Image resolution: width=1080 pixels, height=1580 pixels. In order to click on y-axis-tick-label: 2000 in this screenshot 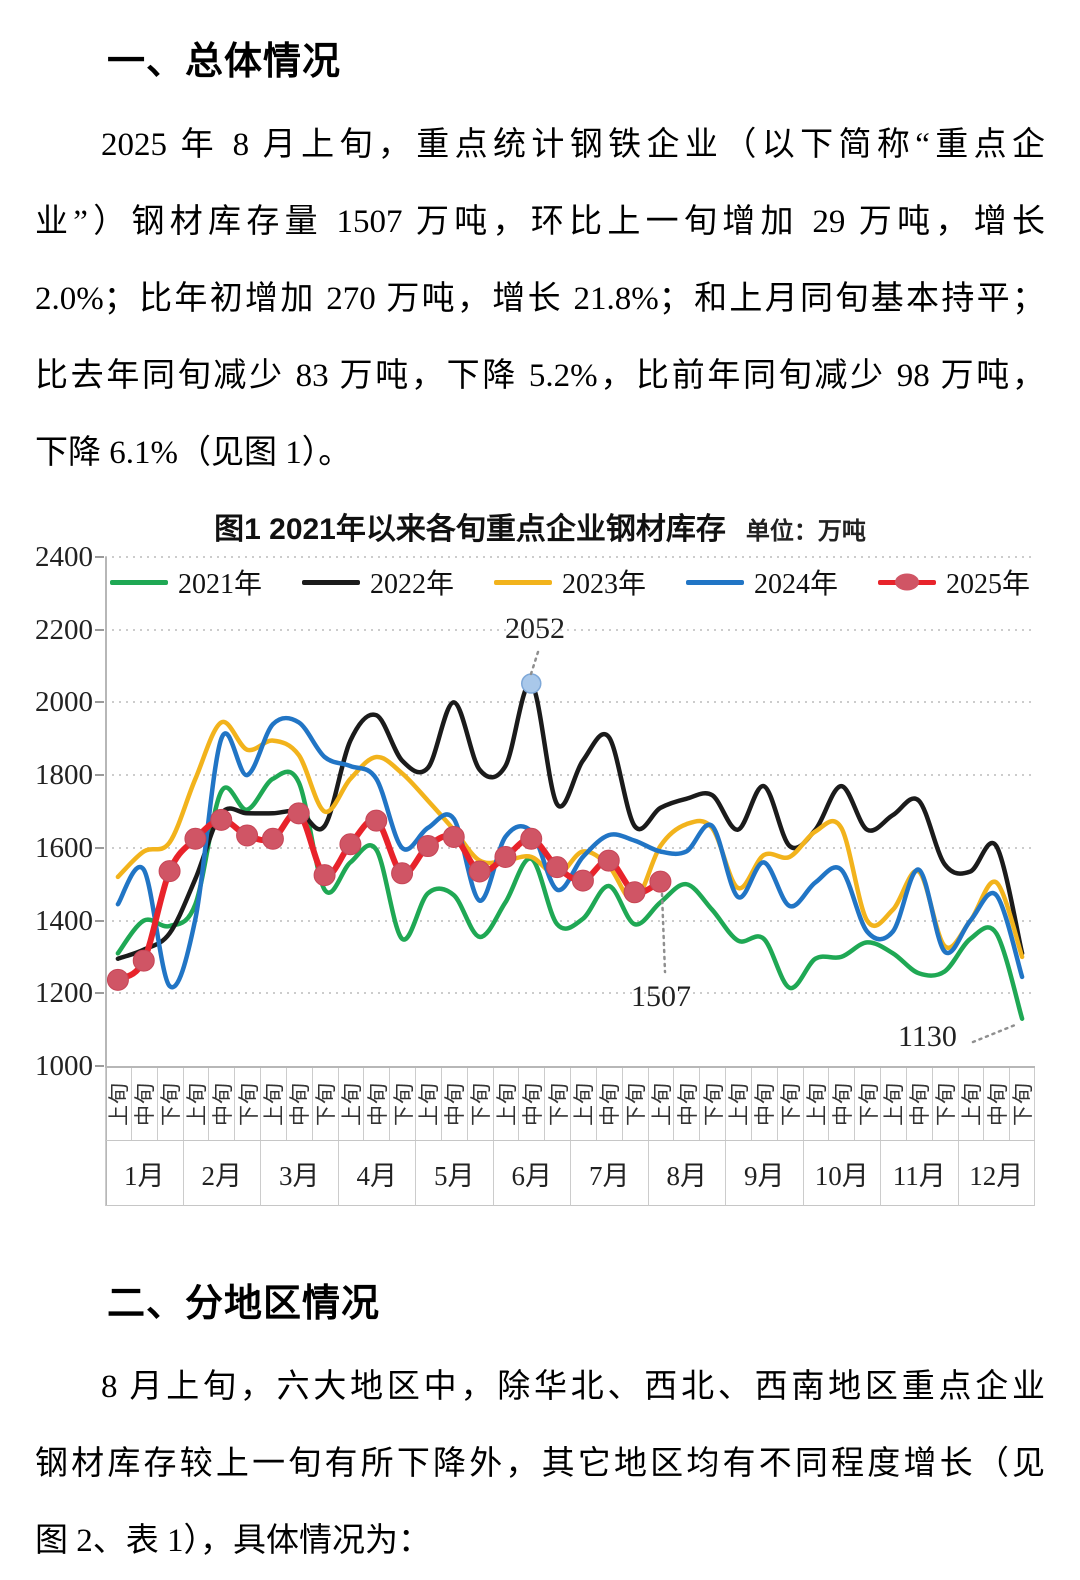, I will do `click(64, 702)`.